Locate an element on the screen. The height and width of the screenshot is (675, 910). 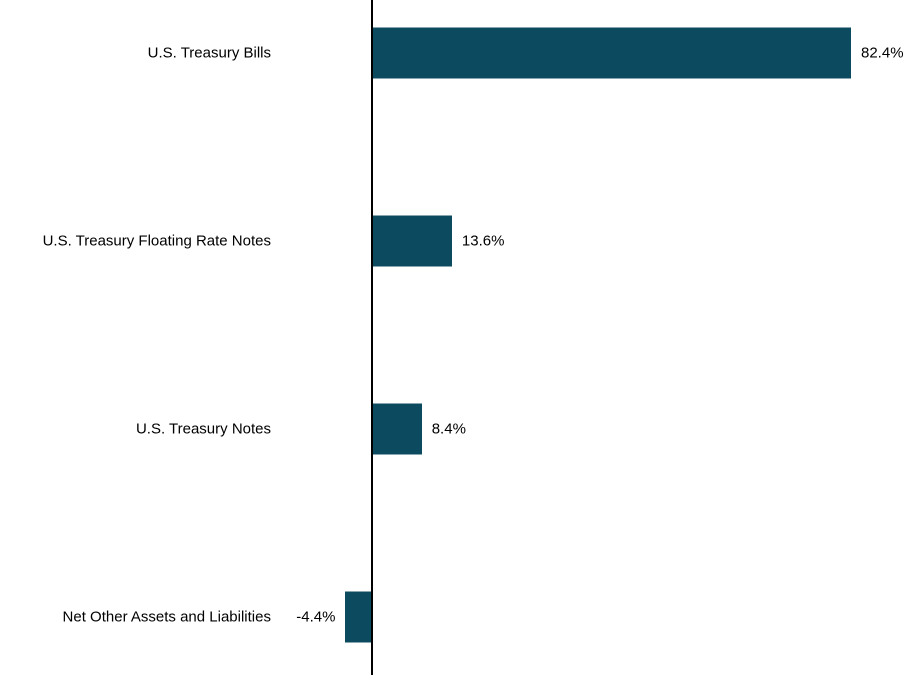
category-label: Net Other Assets and Liabilities is located at coordinates (166, 617).